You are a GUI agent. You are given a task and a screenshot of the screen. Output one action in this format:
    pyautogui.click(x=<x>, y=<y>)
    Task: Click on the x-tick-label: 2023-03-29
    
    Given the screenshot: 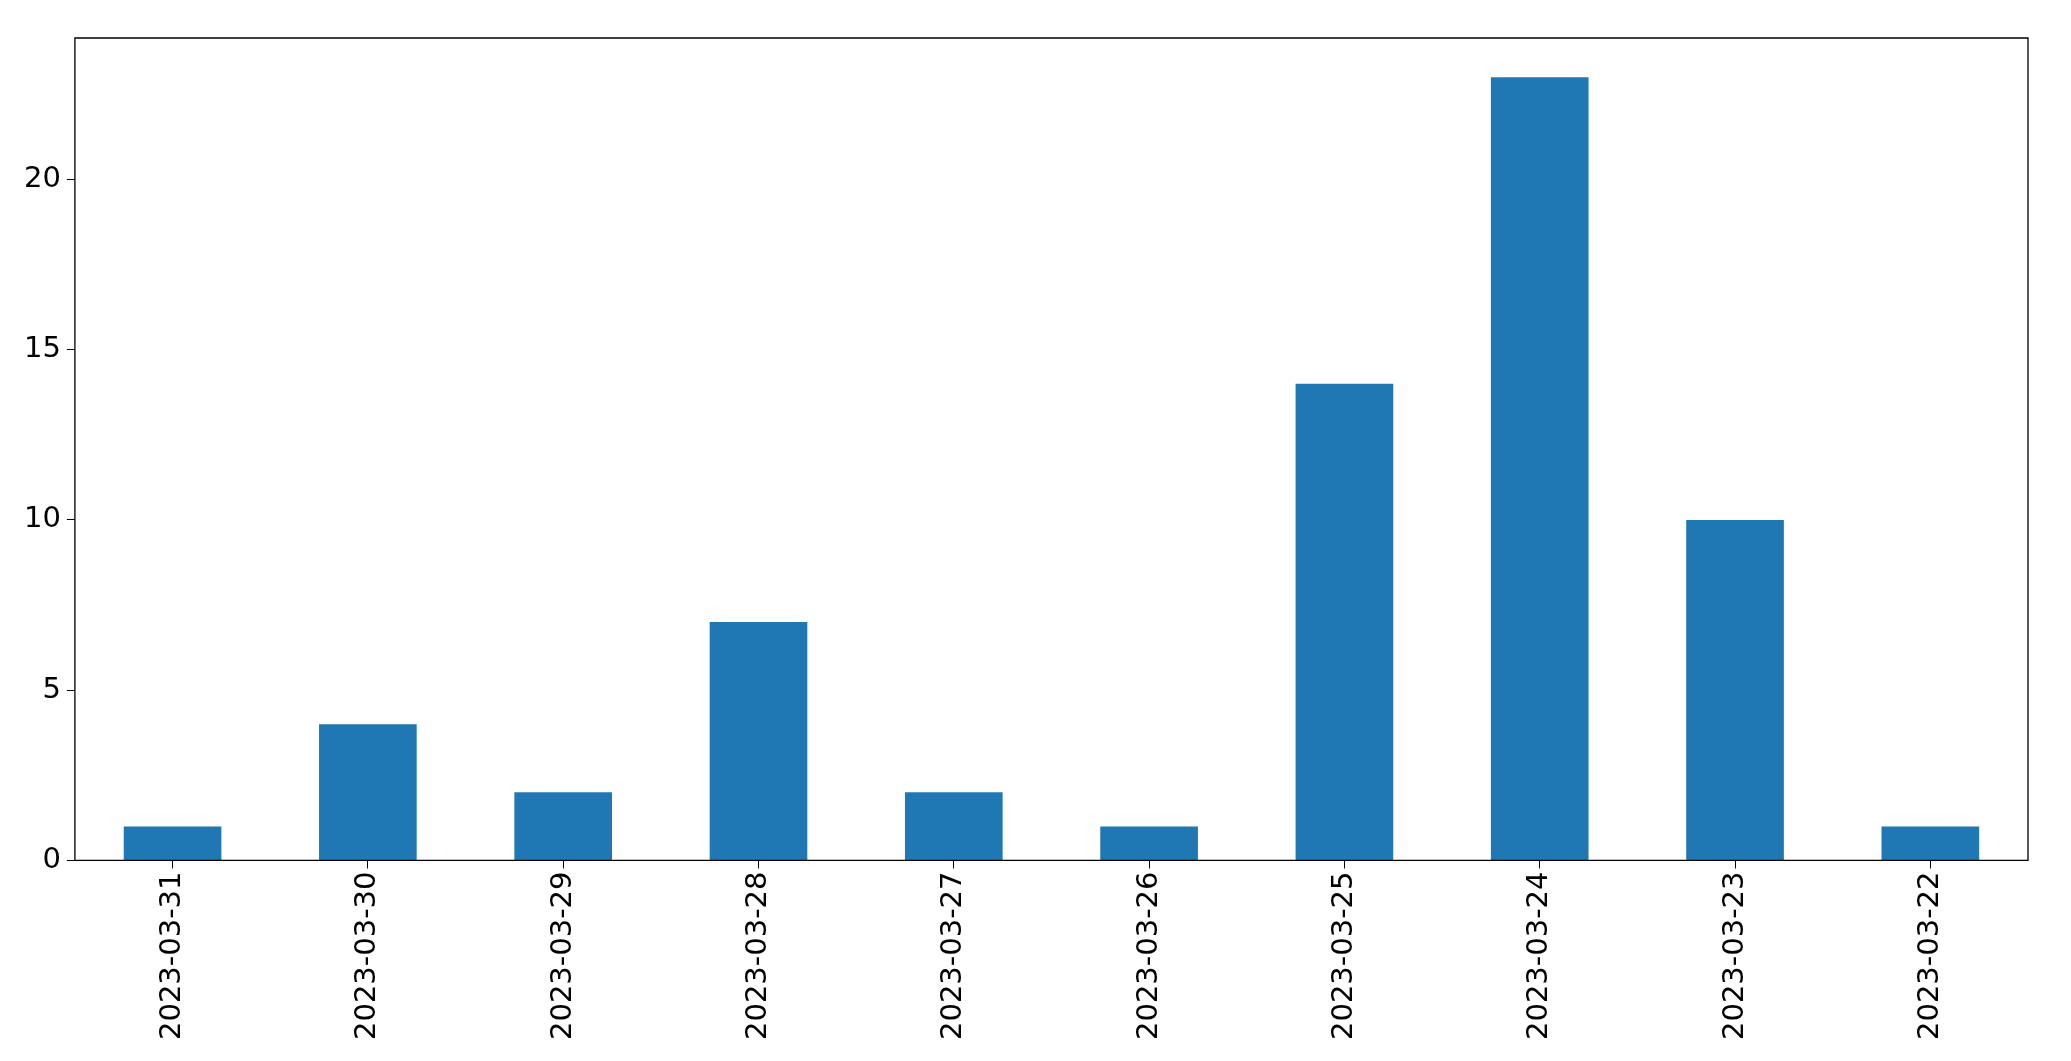 What is the action you would take?
    pyautogui.click(x=560, y=956)
    